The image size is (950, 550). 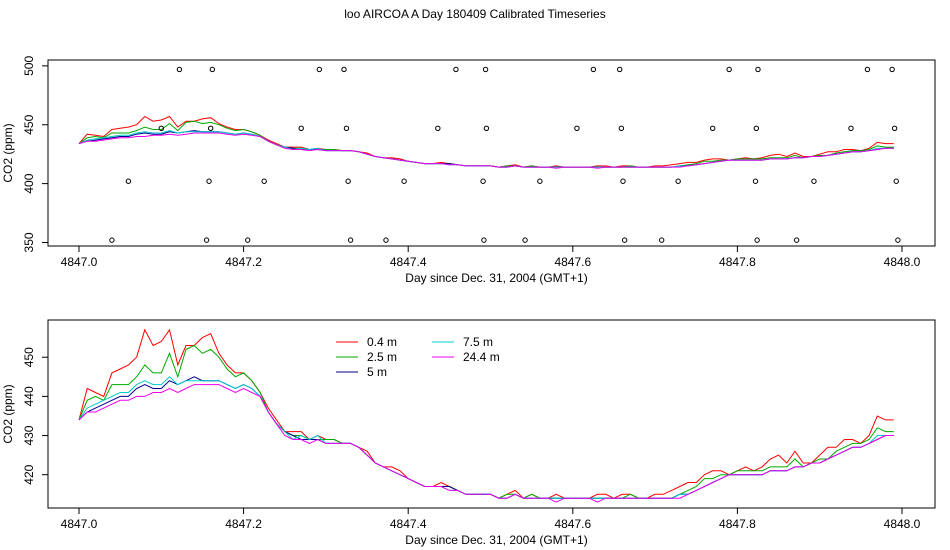 I want to click on bottom-x-tick-label: 4847.4, so click(x=408, y=524).